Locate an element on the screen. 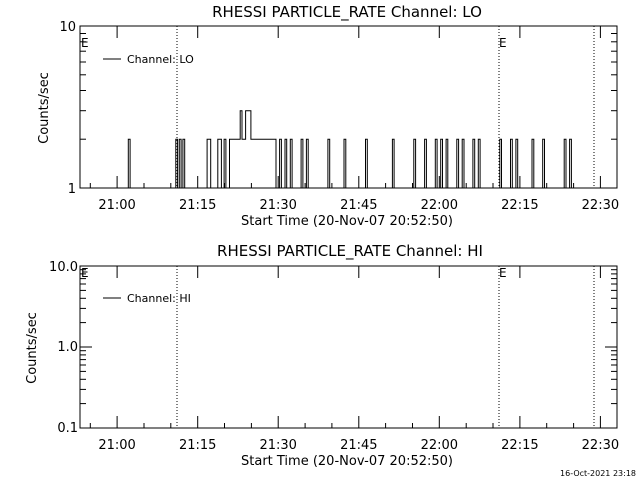  top-y-tick-label-1: 1 is located at coordinates (72, 189).